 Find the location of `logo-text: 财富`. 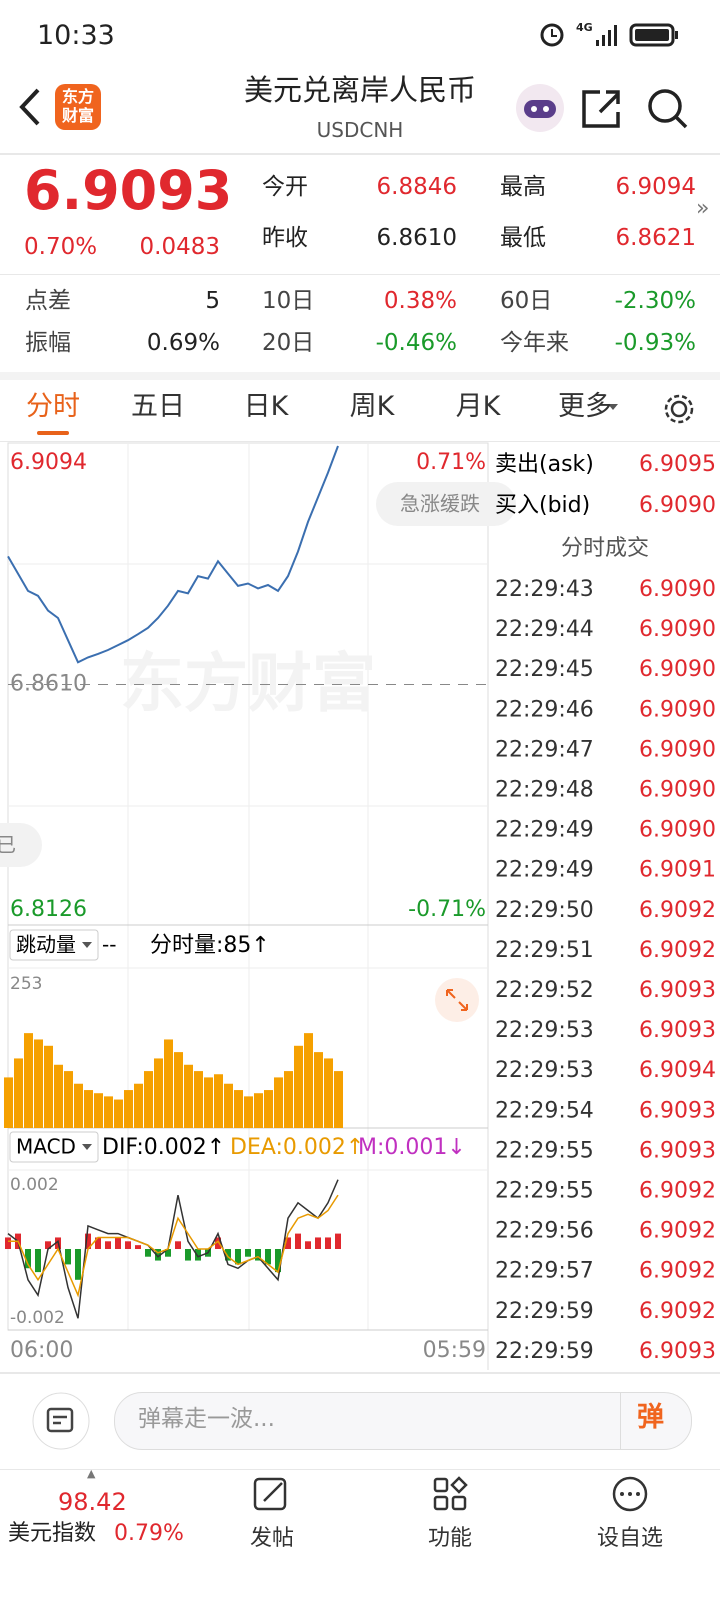

logo-text: 财富 is located at coordinates (77, 115).